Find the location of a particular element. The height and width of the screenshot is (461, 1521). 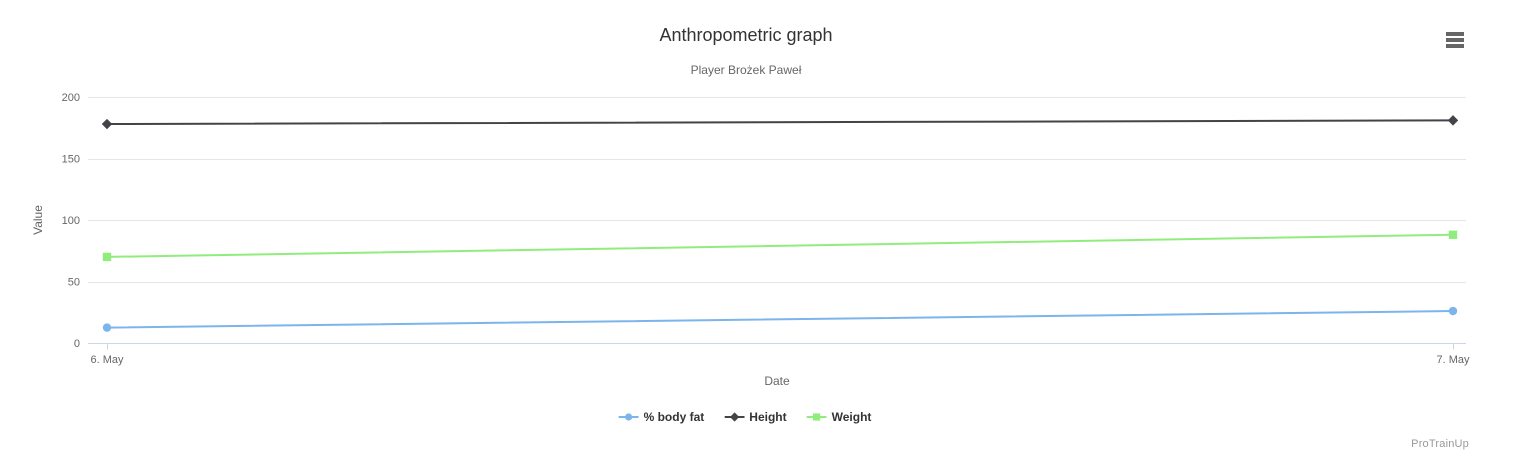

chart-context-menu-button is located at coordinates (1455, 40).